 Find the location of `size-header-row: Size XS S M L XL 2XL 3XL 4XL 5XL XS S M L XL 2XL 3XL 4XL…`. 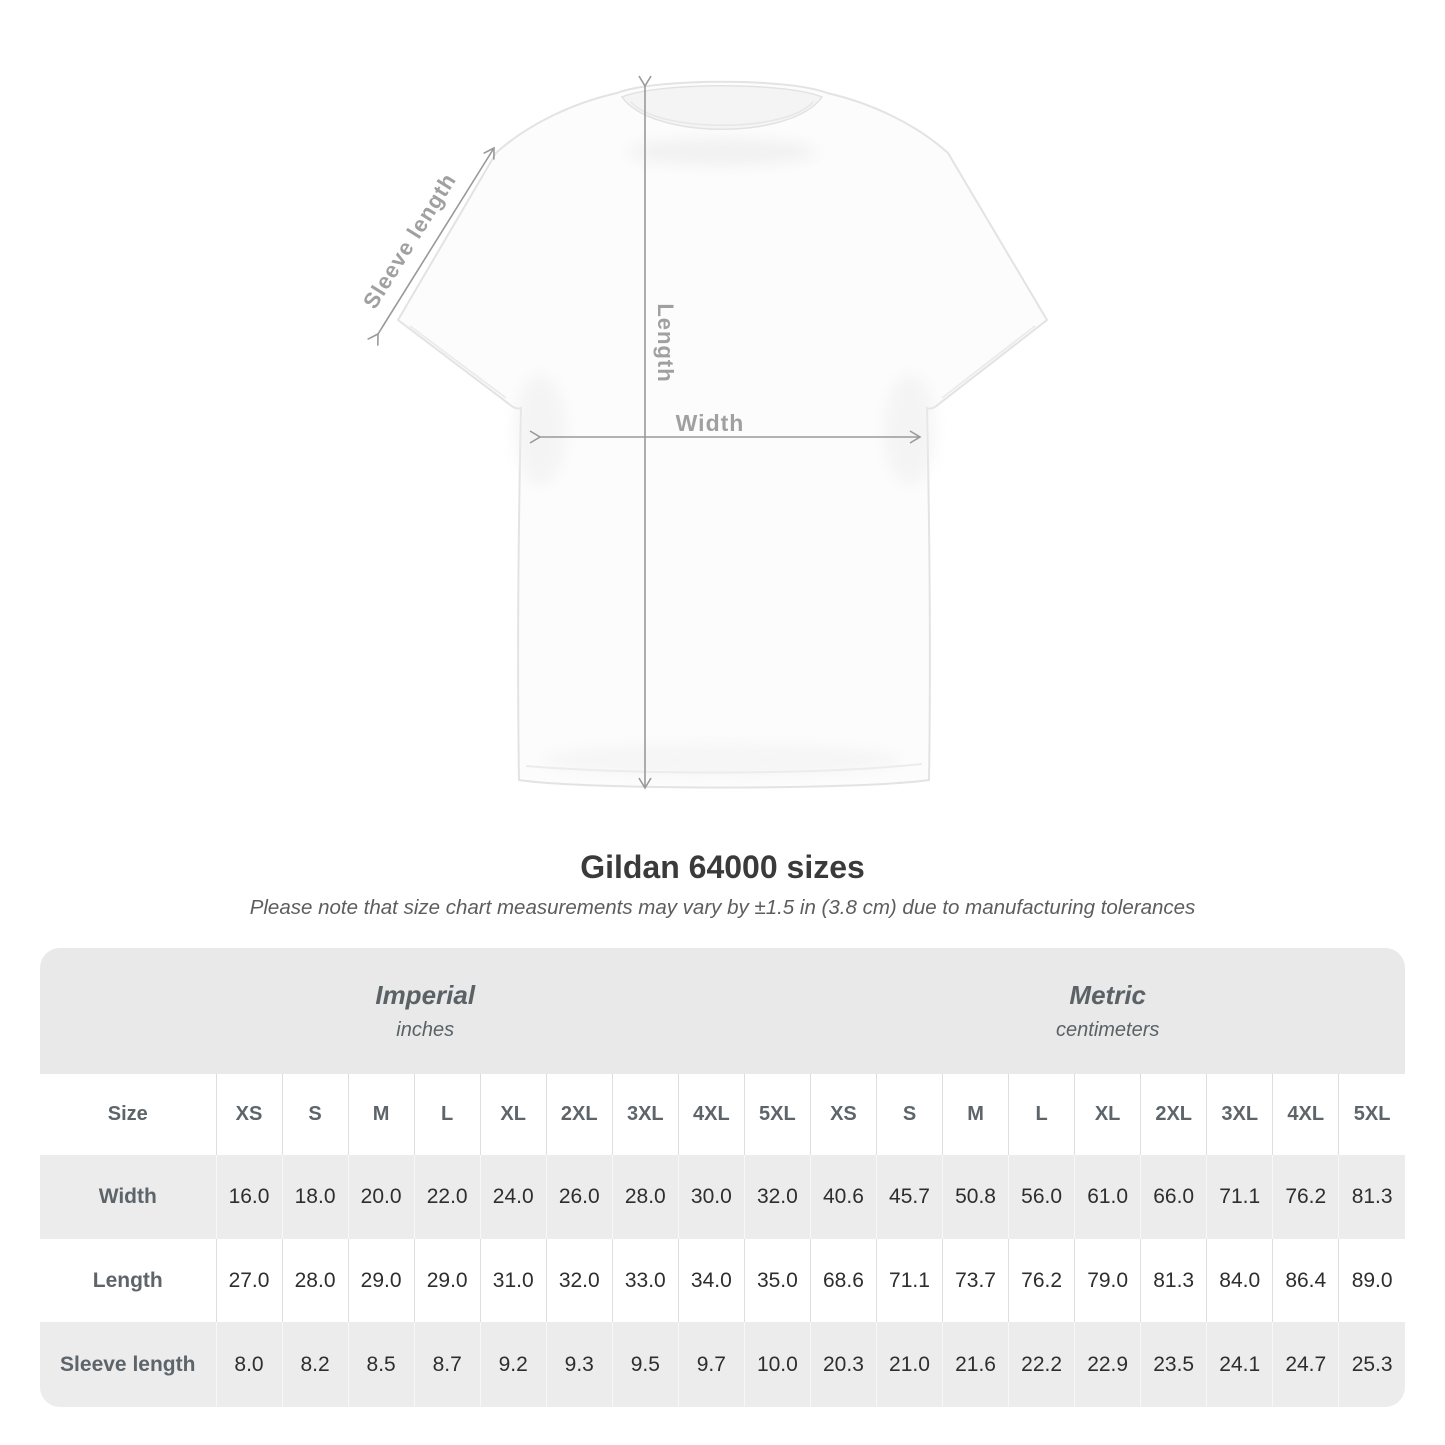

size-header-row: Size XS S M L XL 2XL 3XL 4XL 5XL XS S M L XL 2XL 3XL 4XL… is located at coordinates (722, 1114).